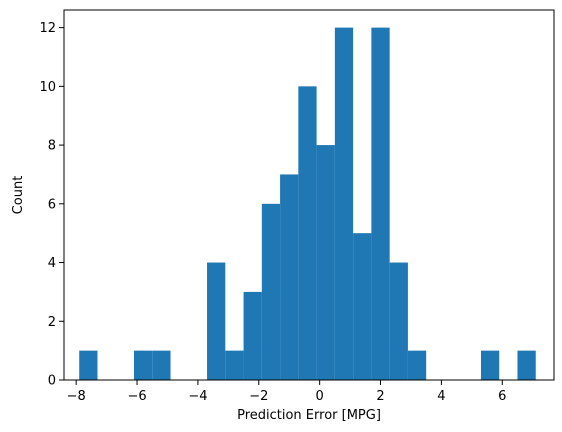  Describe the element at coordinates (502, 396) in the screenshot. I see `x-tick-label: 6` at that location.